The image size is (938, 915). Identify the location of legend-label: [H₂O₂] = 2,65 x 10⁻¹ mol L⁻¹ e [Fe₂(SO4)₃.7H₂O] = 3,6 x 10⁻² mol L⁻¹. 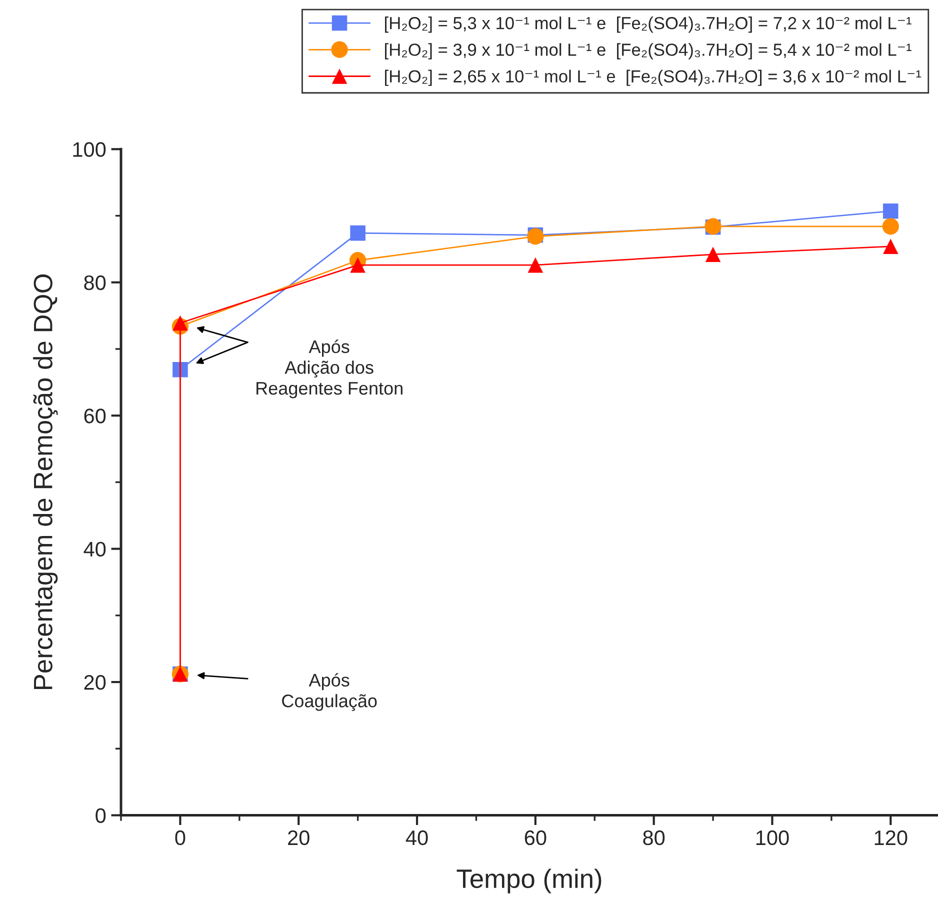
(653, 78).